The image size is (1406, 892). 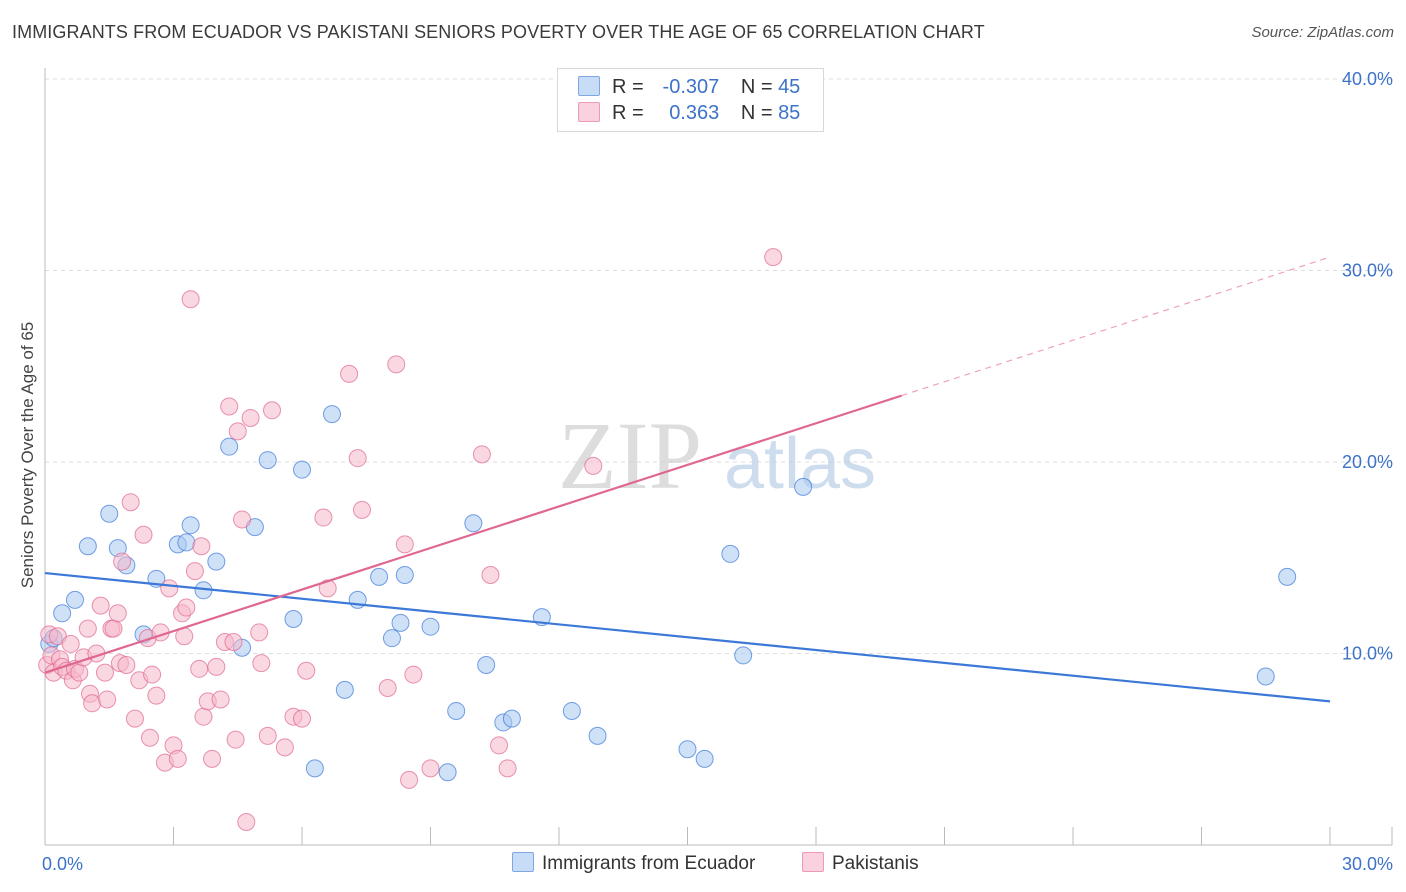 I want to click on ecuador-trend-line, so click(x=687, y=637).